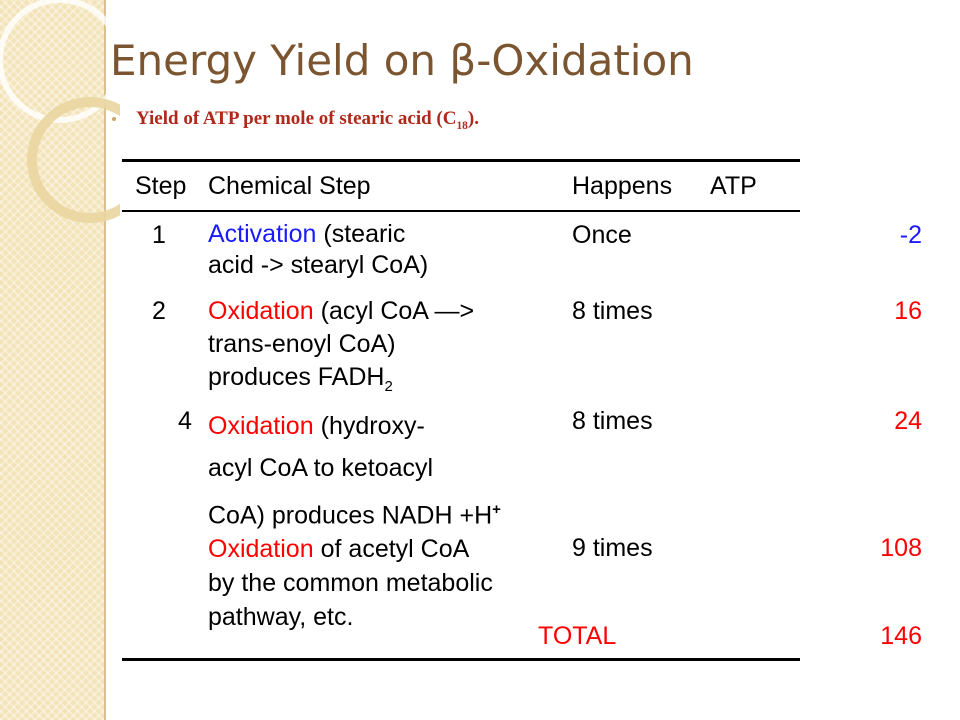  I want to click on line-text: (hydroxy-, so click(372, 426).